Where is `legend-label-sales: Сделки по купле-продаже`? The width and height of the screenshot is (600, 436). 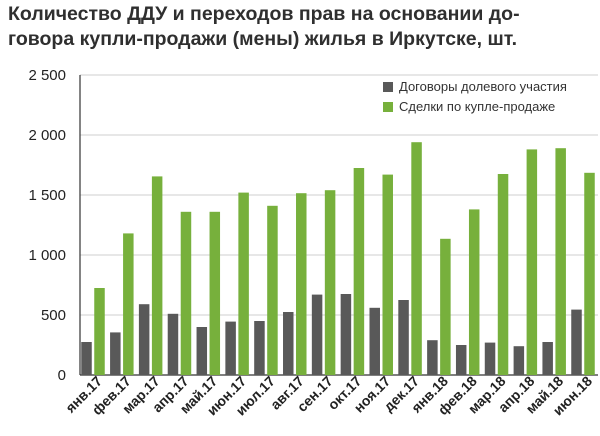
legend-label-sales: Сделки по купле-продаже is located at coordinates (477, 106).